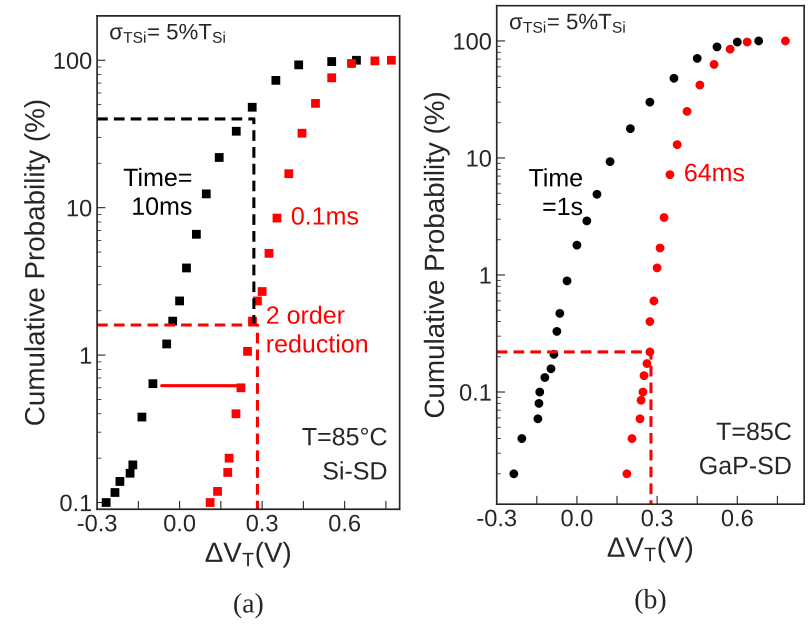 This screenshot has height=635, width=809. I want to click on series-label: 0.1ms, so click(325, 216).